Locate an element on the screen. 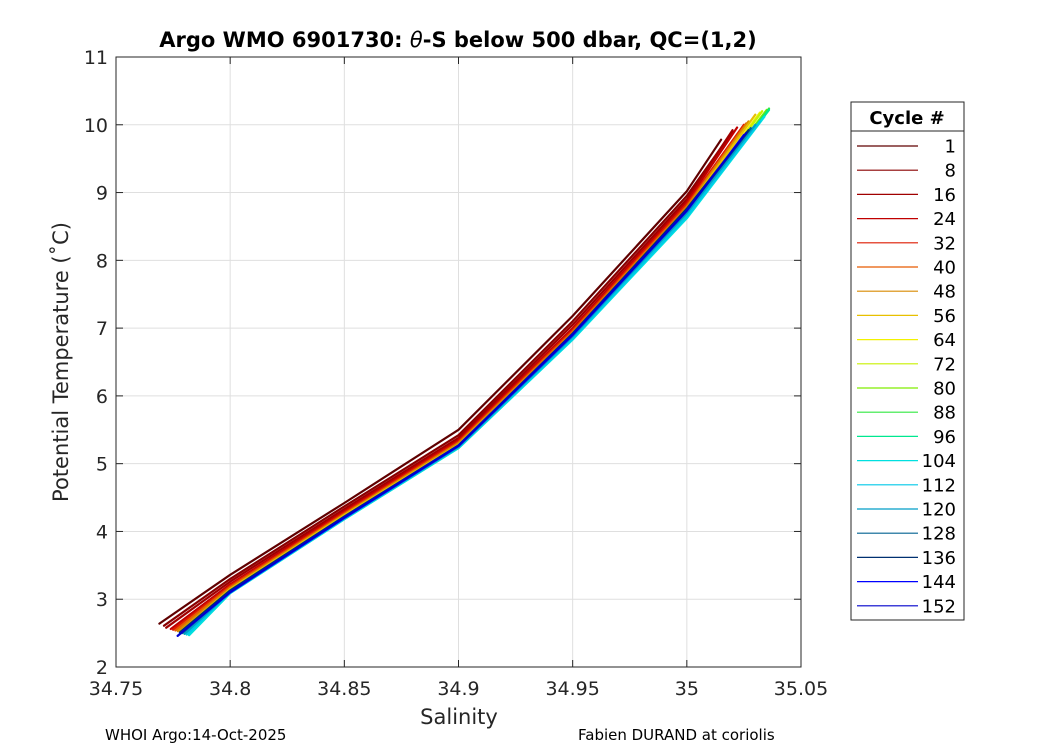 The width and height of the screenshot is (1050, 750). chart-title-symbol: θ is located at coordinates (416, 40).